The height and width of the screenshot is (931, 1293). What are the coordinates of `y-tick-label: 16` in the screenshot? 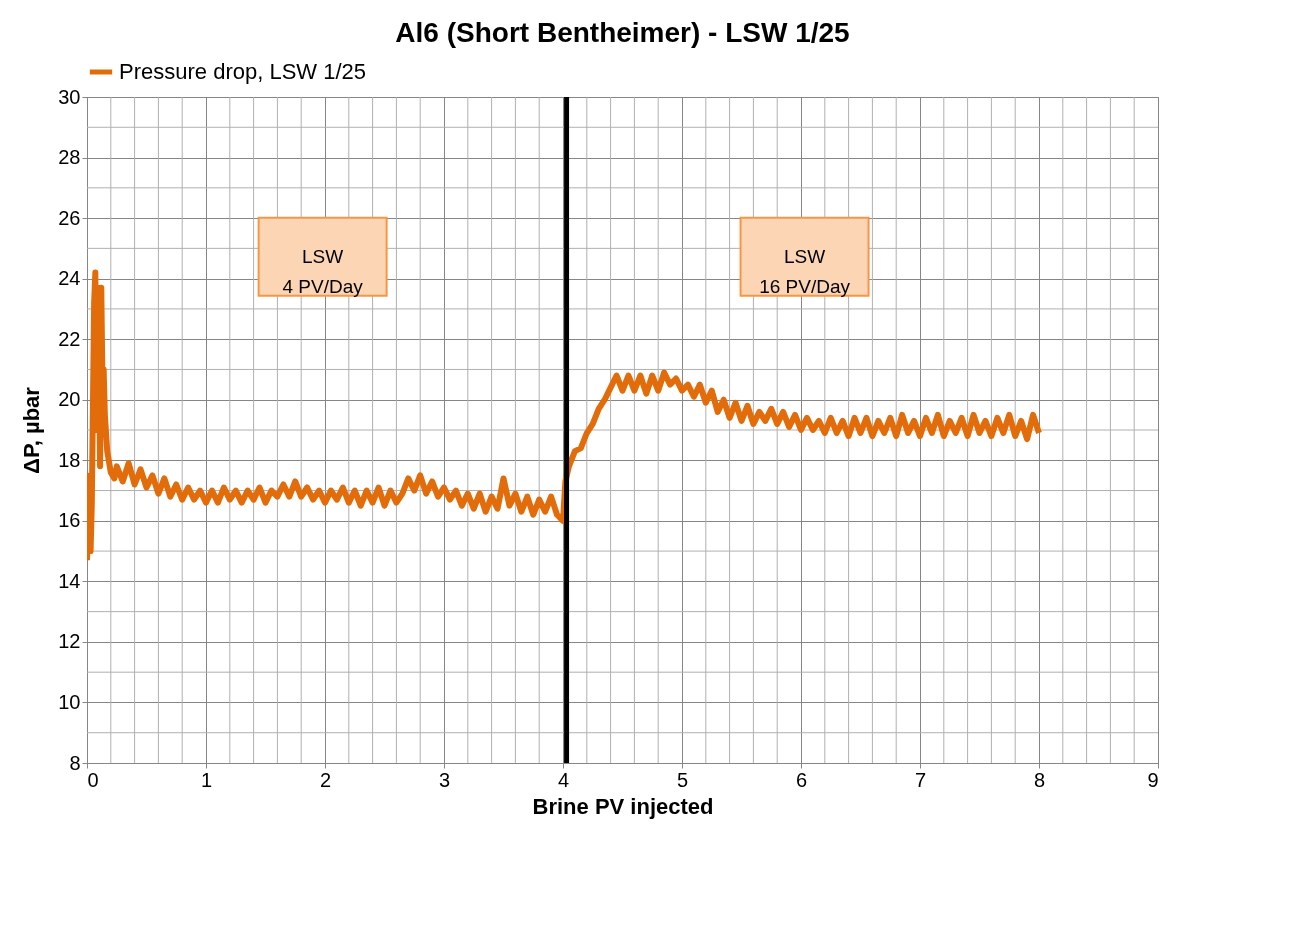 It's located at (69, 520).